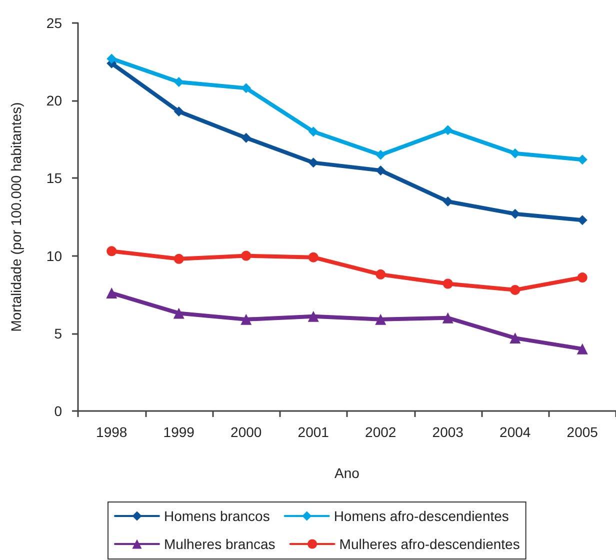 Image resolution: width=616 pixels, height=560 pixels. What do you see at coordinates (54, 178) in the screenshot?
I see `y-tick-label: 15` at bounding box center [54, 178].